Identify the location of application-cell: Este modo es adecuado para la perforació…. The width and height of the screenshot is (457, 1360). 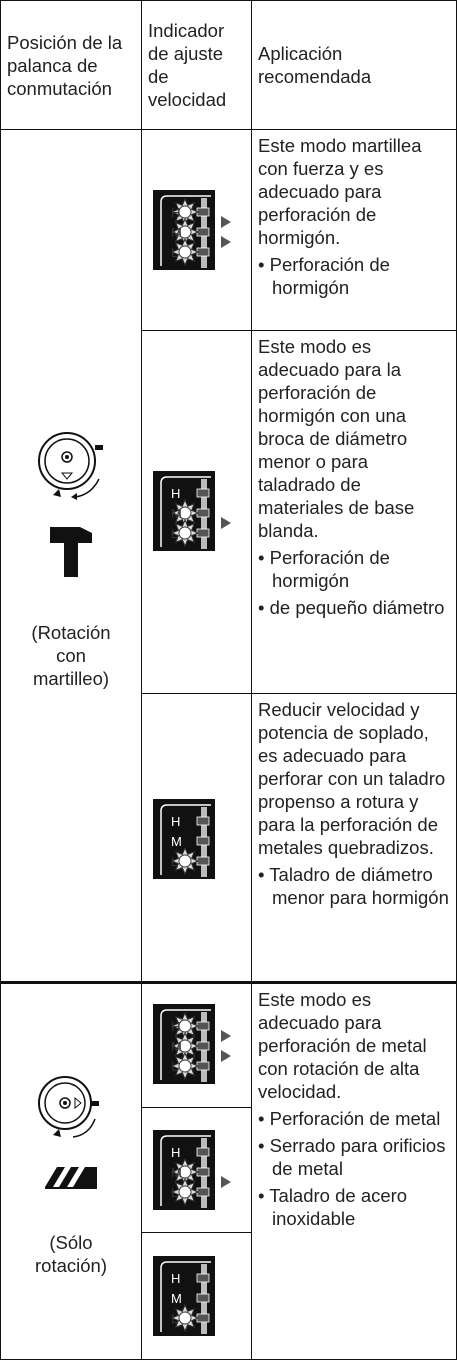
(354, 512).